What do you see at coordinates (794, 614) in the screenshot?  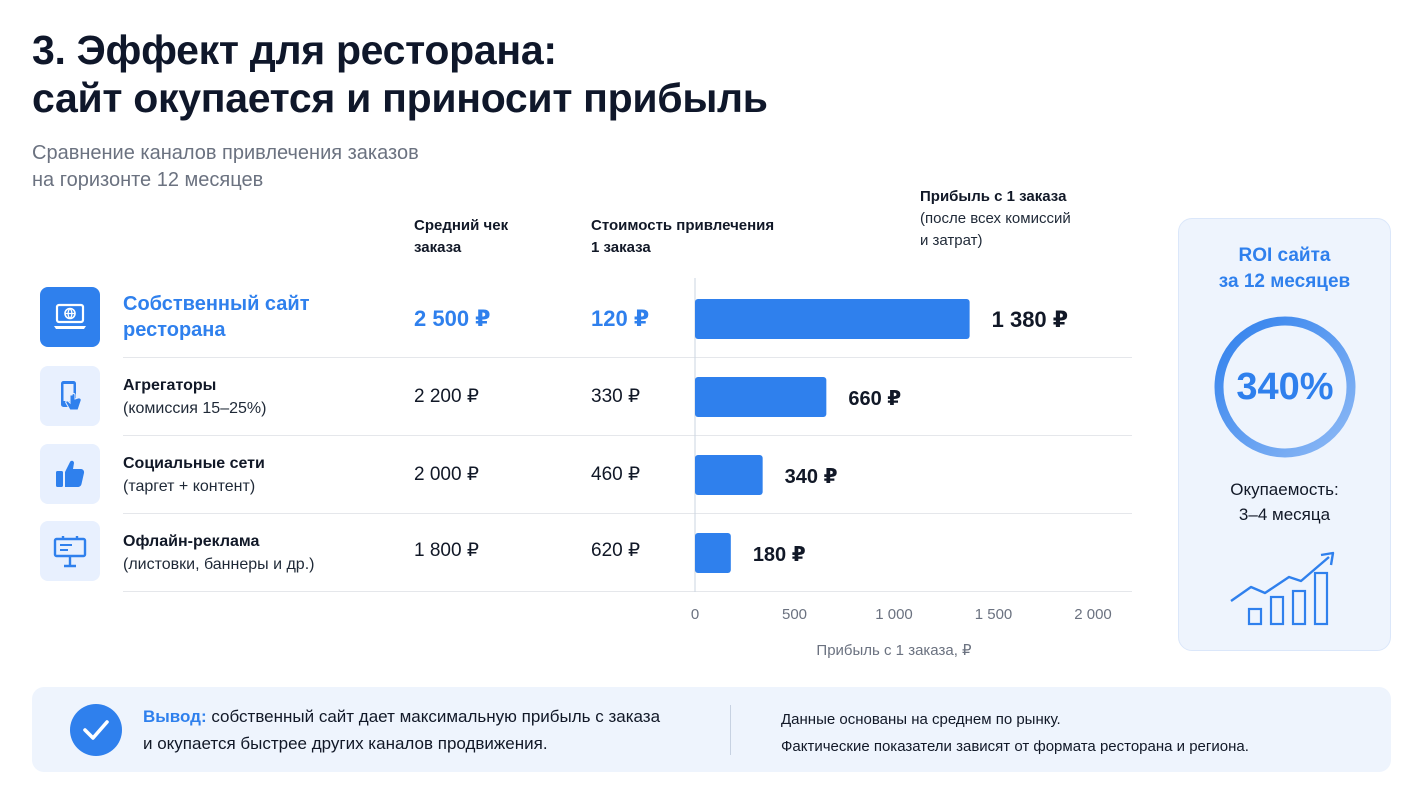 I see `chart-tick-label: 500` at bounding box center [794, 614].